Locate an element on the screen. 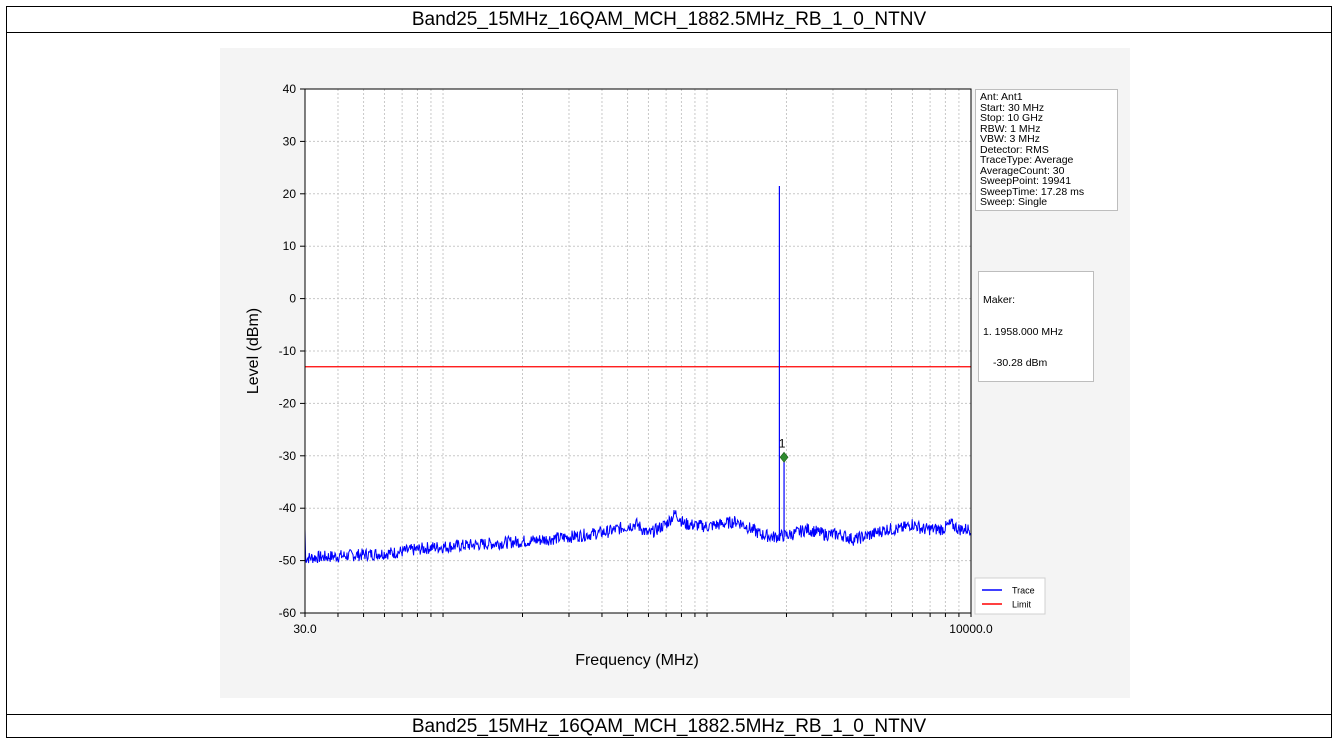 The height and width of the screenshot is (744, 1338). legend-label: Trace is located at coordinates (1023, 591).